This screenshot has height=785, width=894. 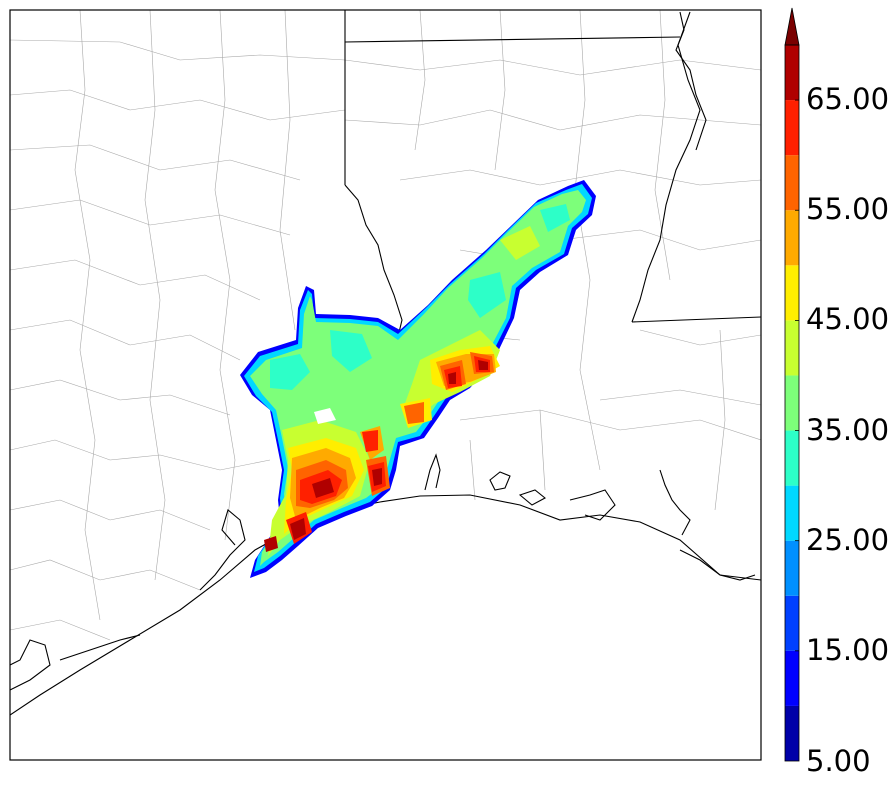 I want to click on colorbar-outline, so click(x=792, y=403).